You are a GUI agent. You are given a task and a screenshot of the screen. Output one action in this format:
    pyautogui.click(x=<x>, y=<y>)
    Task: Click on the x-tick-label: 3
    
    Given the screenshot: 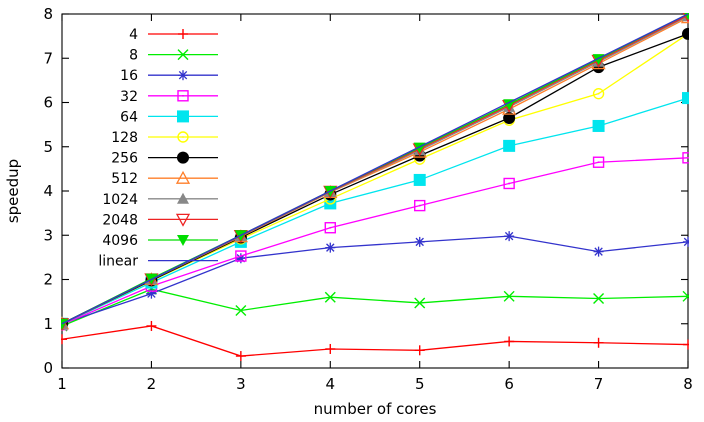 What is the action you would take?
    pyautogui.click(x=241, y=384)
    